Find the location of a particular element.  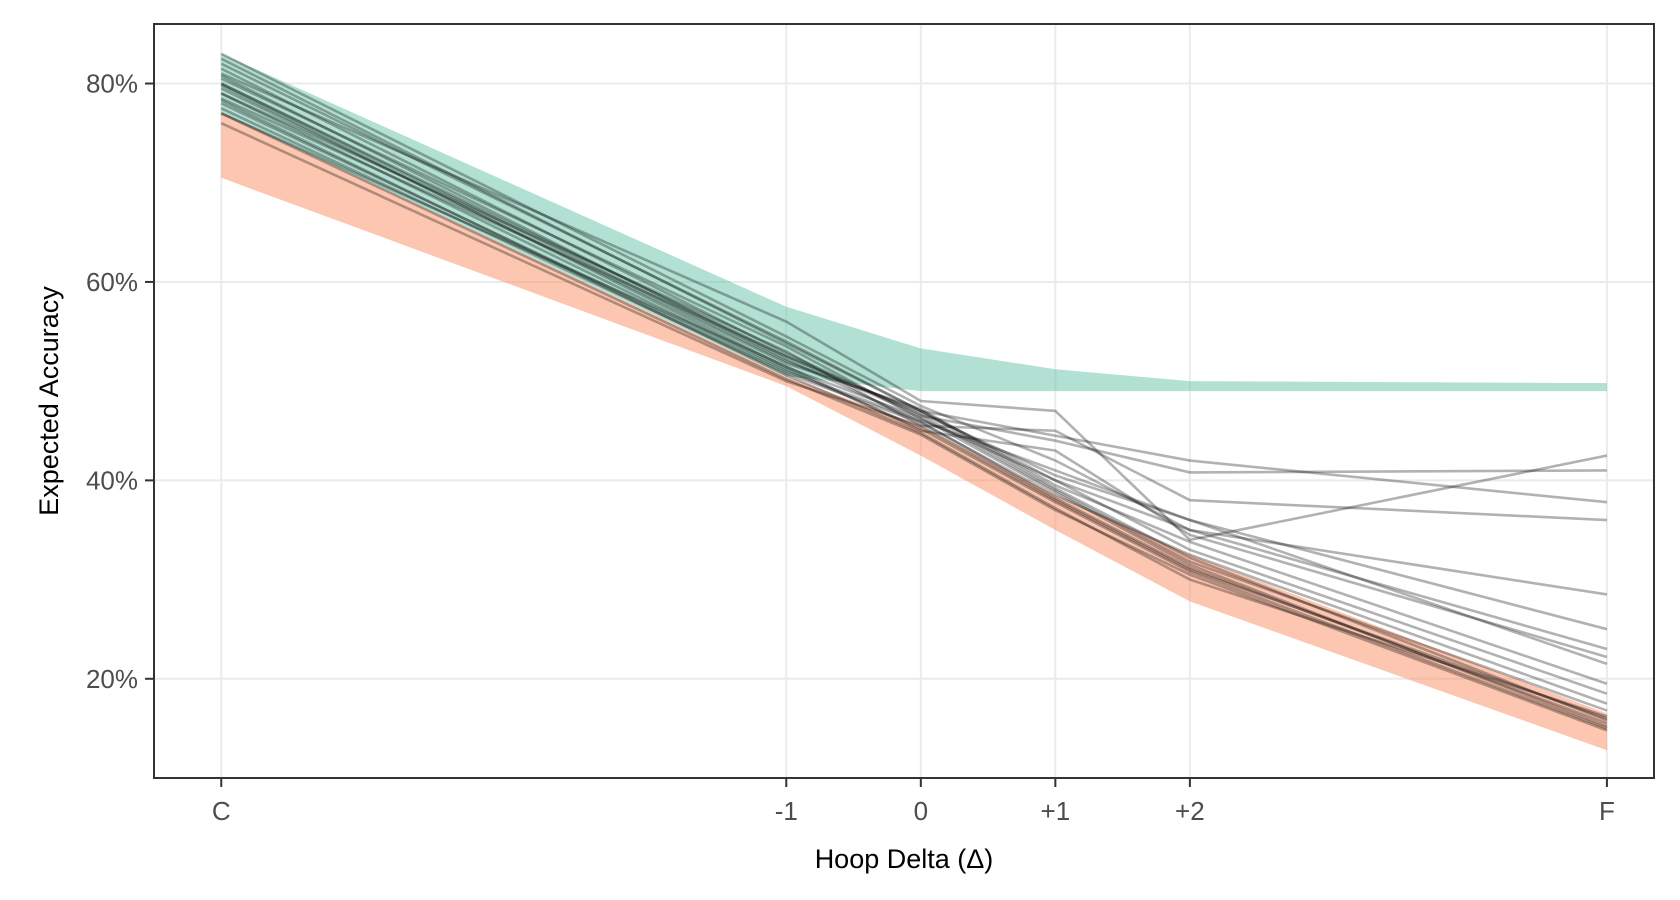

y-tick-label-2: 60% is located at coordinates (112, 282).